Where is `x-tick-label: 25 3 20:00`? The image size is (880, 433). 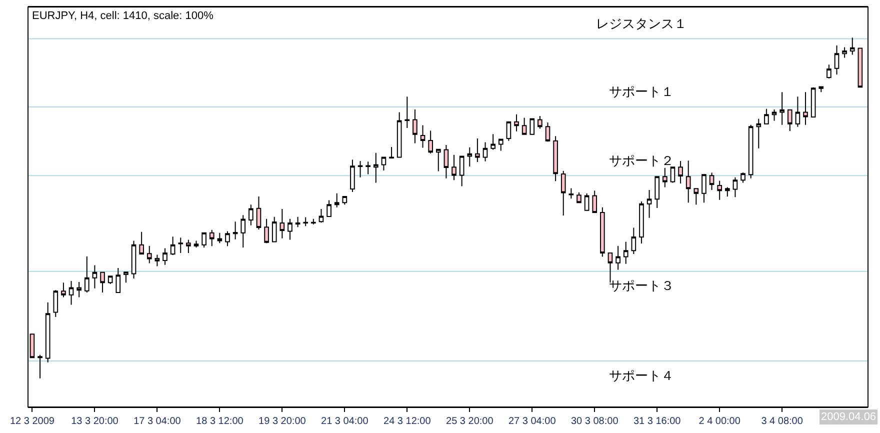
x-tick-label: 25 3 20:00 is located at coordinates (470, 421).